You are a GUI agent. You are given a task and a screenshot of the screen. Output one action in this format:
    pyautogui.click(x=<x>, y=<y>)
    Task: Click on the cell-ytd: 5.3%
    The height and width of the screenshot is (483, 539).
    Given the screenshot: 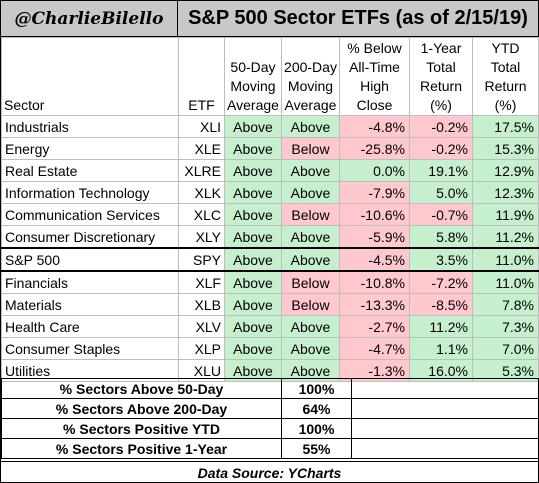 What is the action you would take?
    pyautogui.click(x=505, y=370)
    